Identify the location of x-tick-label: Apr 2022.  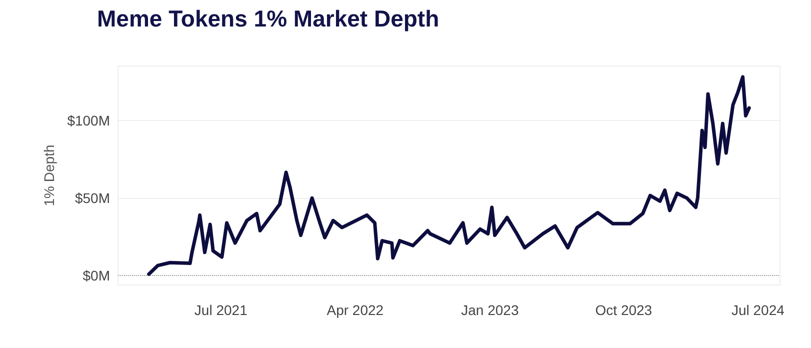
(355, 310).